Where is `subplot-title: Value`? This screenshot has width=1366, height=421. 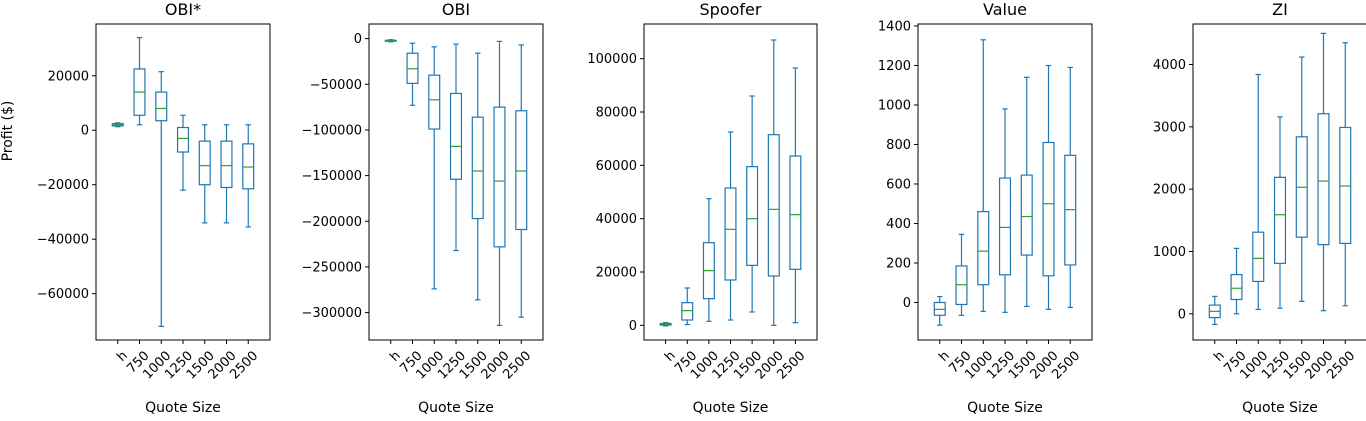 subplot-title: Value is located at coordinates (1005, 9).